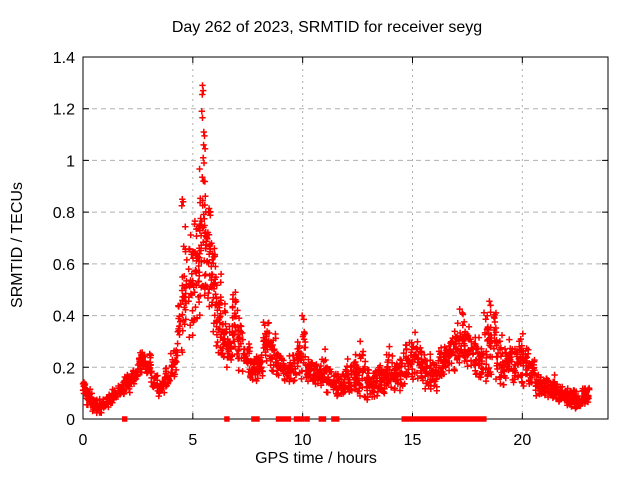  Describe the element at coordinates (413, 440) in the screenshot. I see `x-tick-label: 15` at that location.